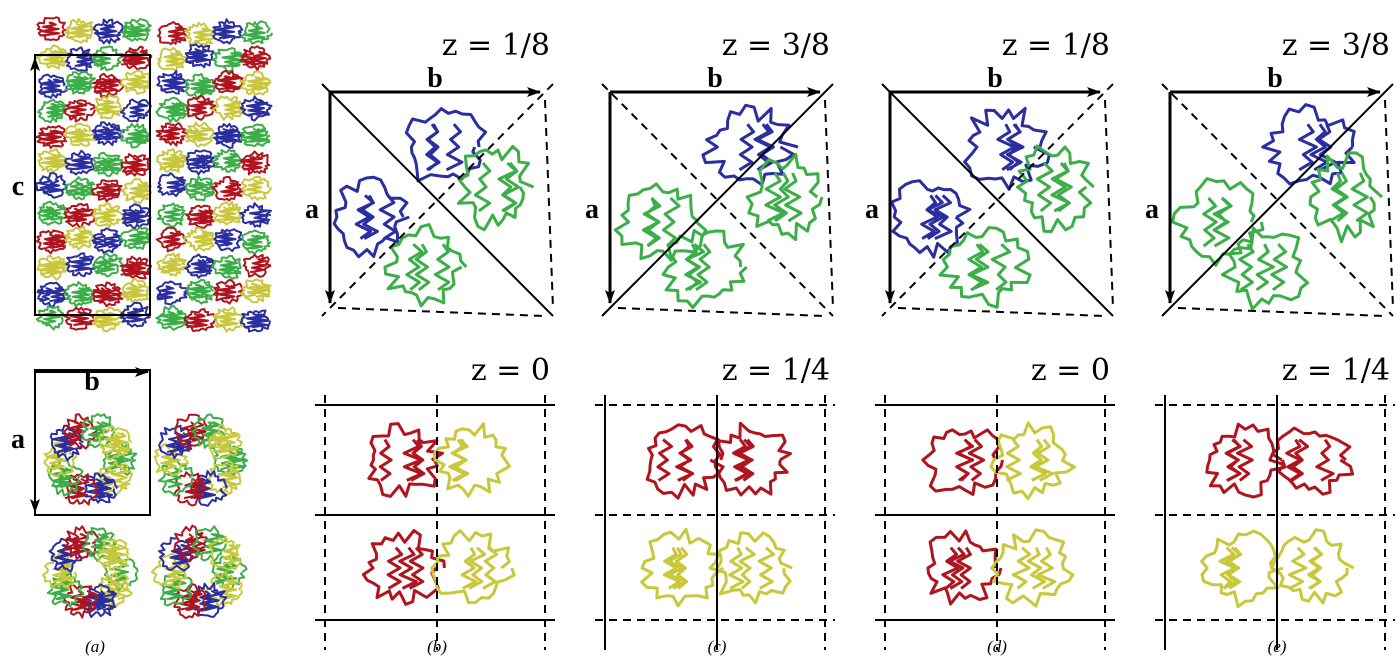 The height and width of the screenshot is (663, 1397). I want to click on axis-label: a, so click(312, 209).